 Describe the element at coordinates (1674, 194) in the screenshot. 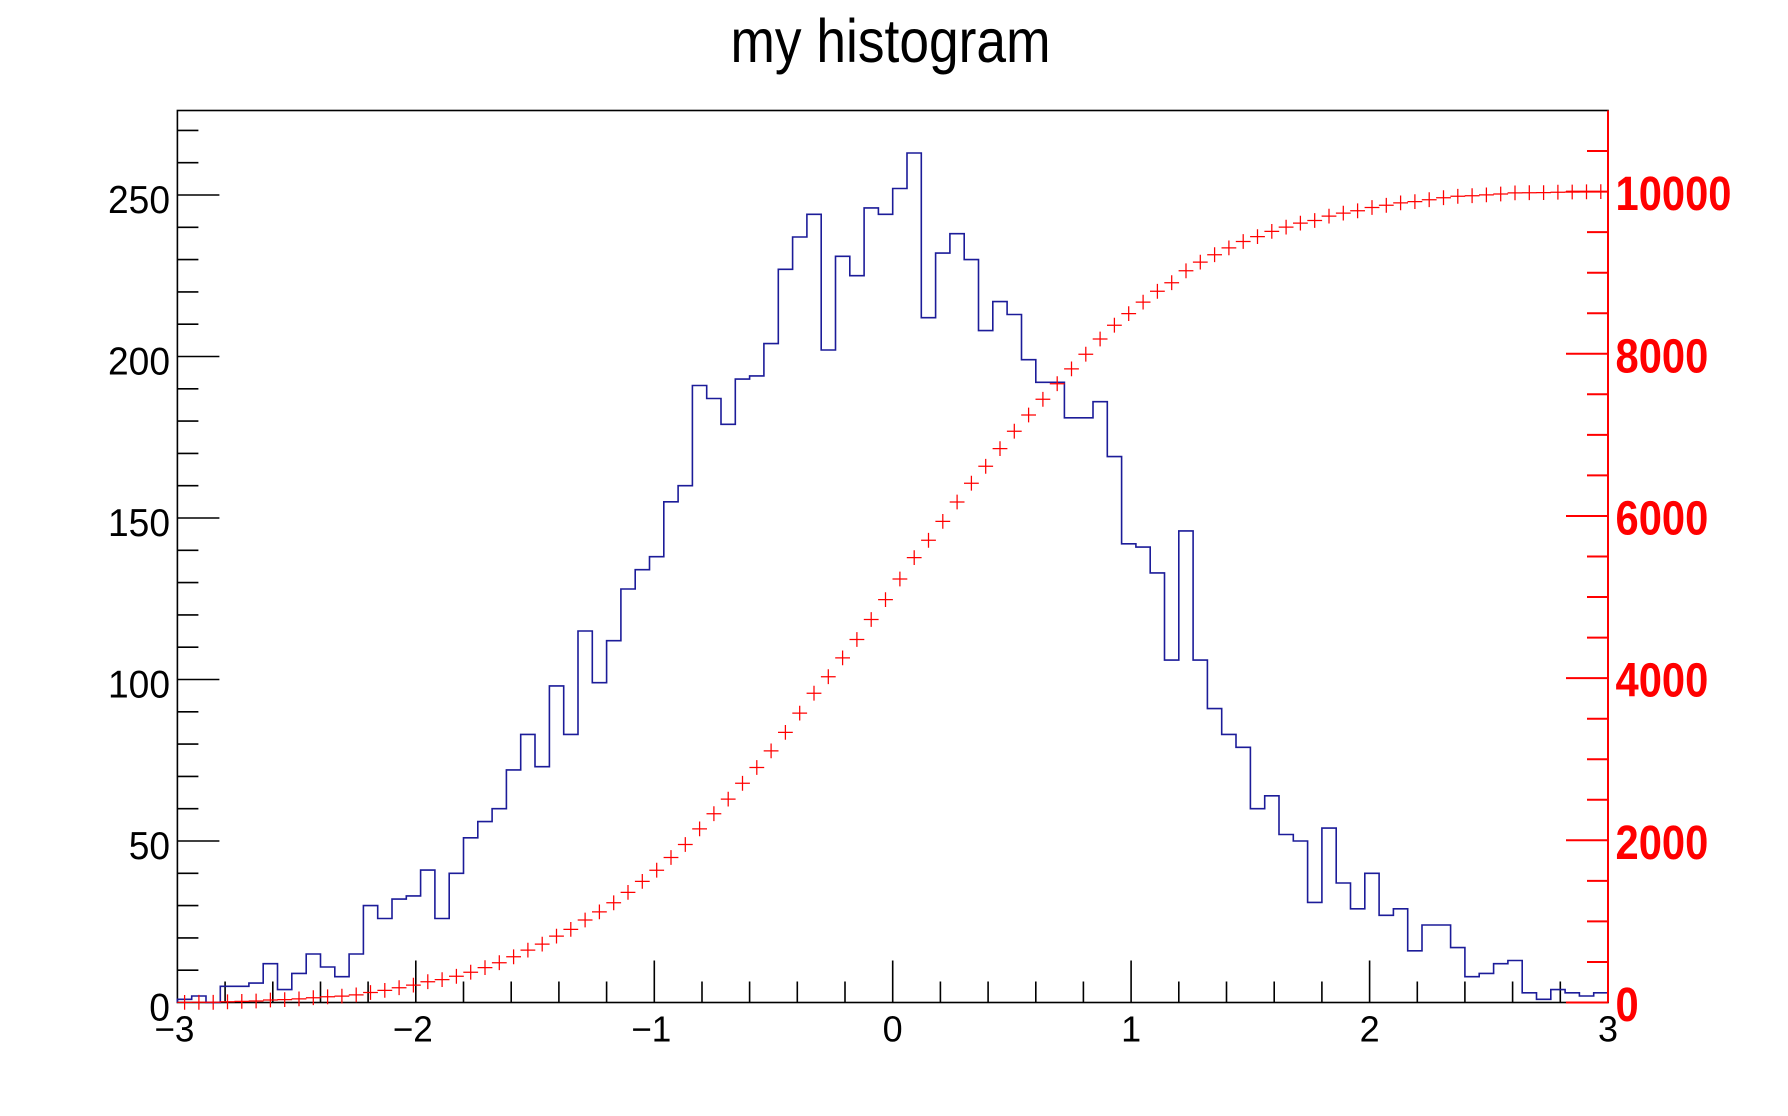

I see `svg-text: 10000` at that location.